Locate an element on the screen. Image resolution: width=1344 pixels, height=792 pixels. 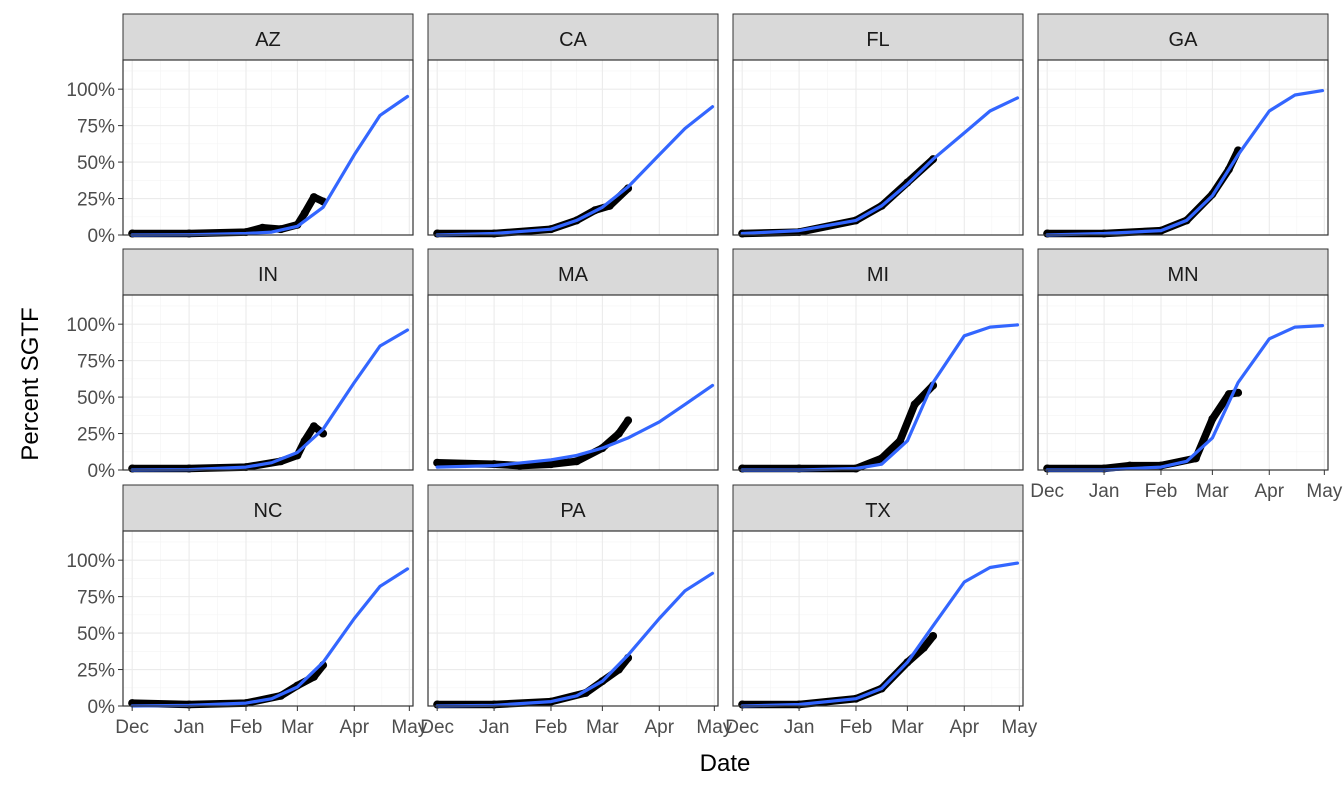
facet-strip-label: GA is located at coordinates (1184, 40).